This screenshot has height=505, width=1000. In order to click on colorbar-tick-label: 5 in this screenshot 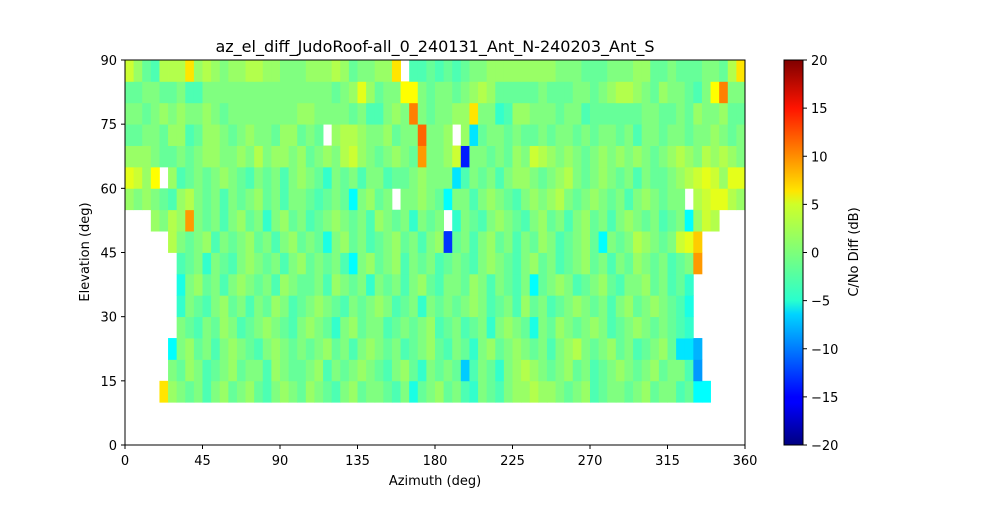, I will do `click(815, 205)`.